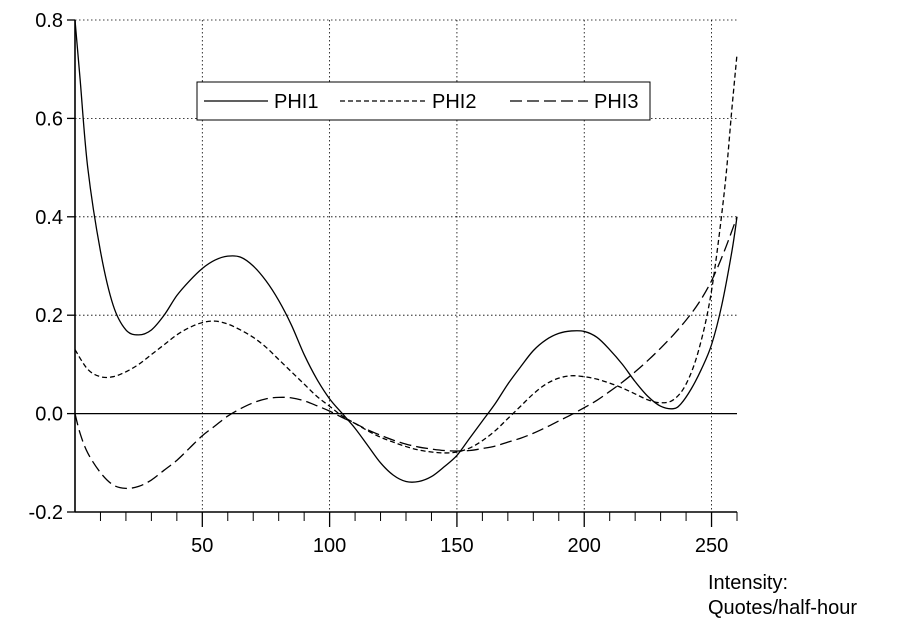 This screenshot has width=904, height=630. Describe the element at coordinates (49, 316) in the screenshot. I see `y-tick-label: 0.2` at that location.